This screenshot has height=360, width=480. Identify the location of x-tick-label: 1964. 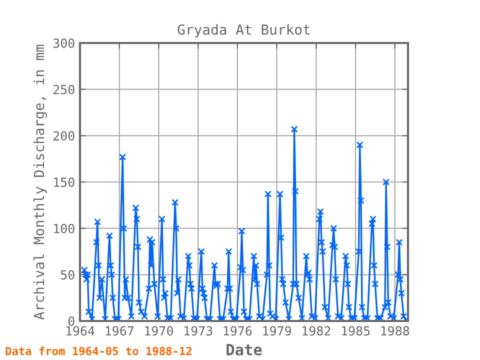
(80, 331).